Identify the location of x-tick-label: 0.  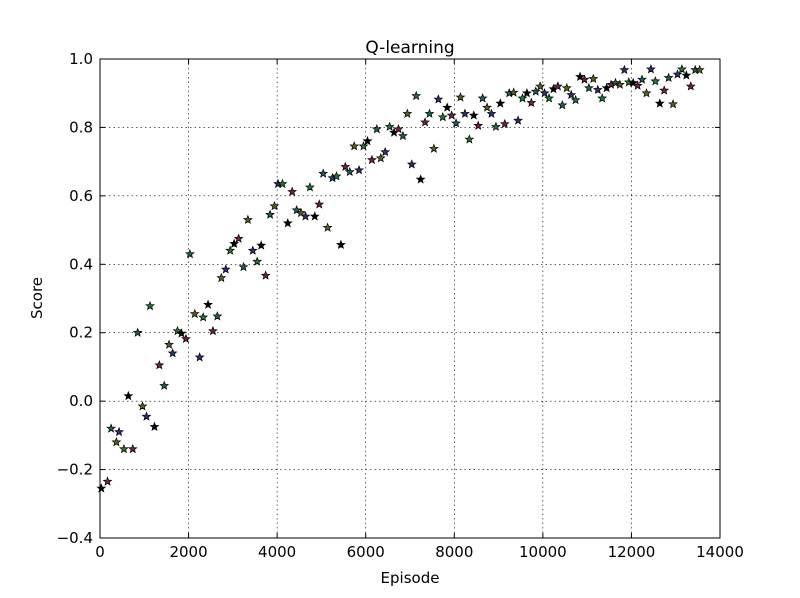
(100, 552).